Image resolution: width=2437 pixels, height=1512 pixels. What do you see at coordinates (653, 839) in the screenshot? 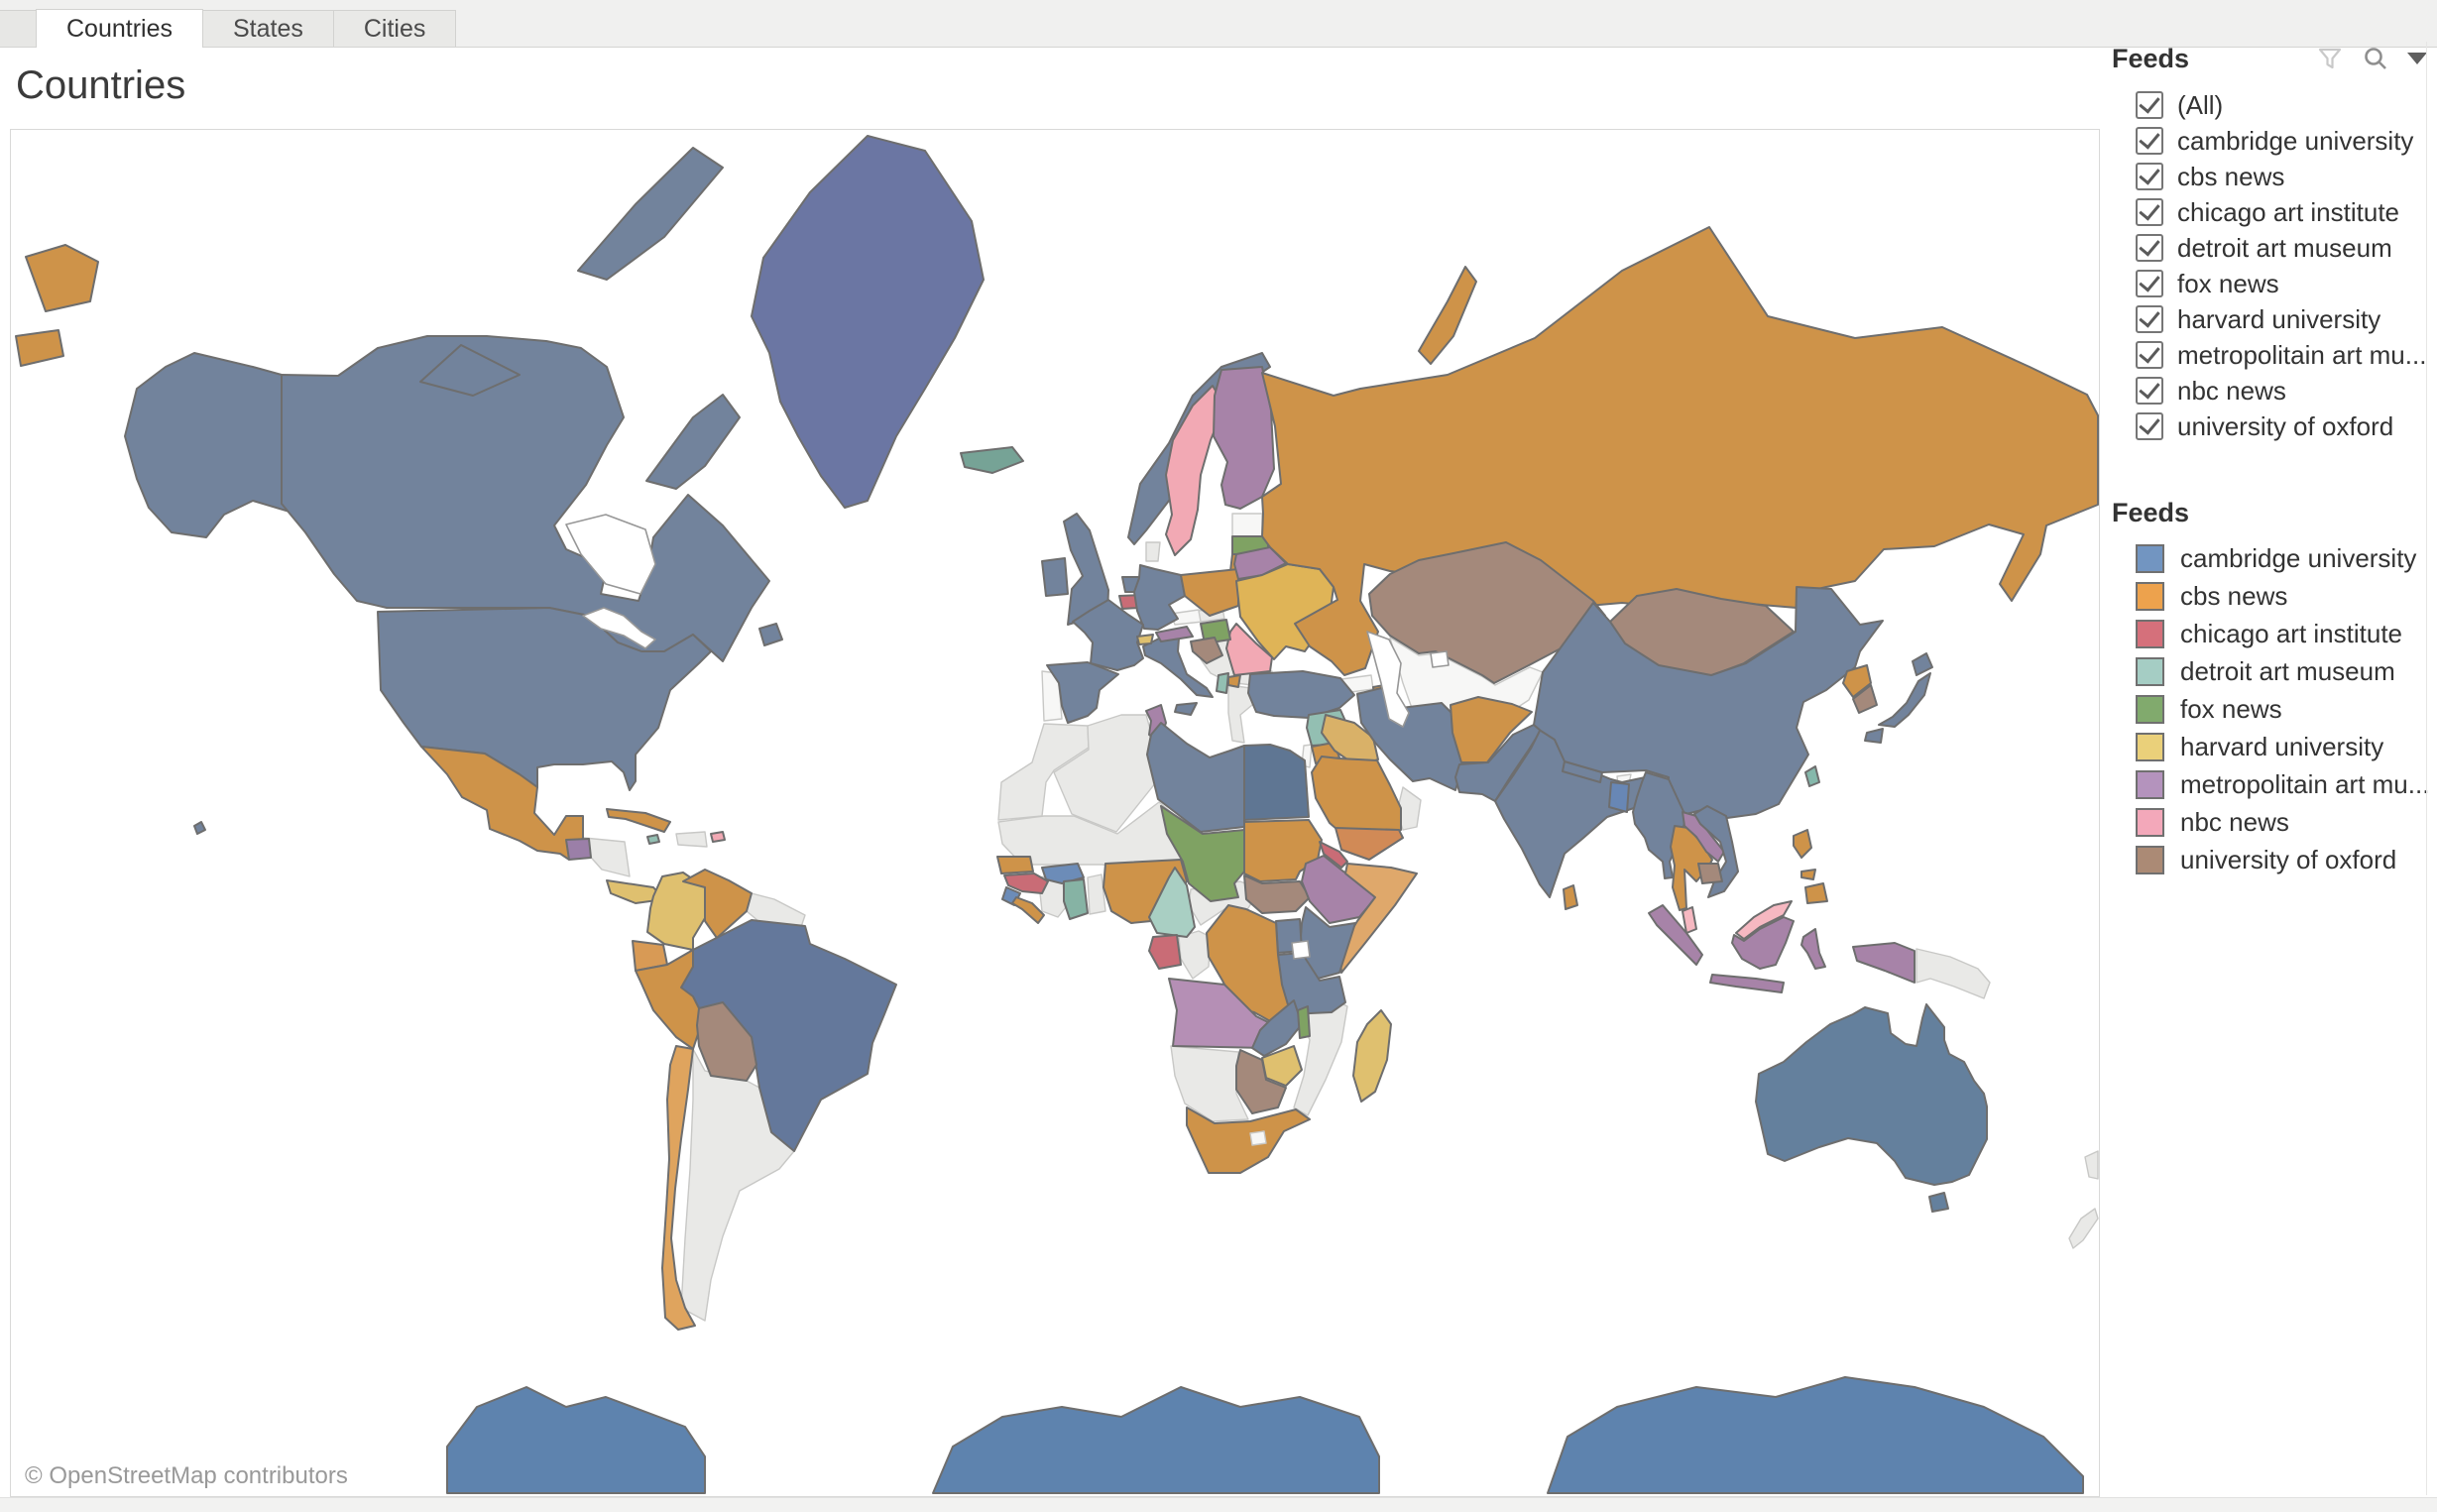
I see `region-jamaica` at bounding box center [653, 839].